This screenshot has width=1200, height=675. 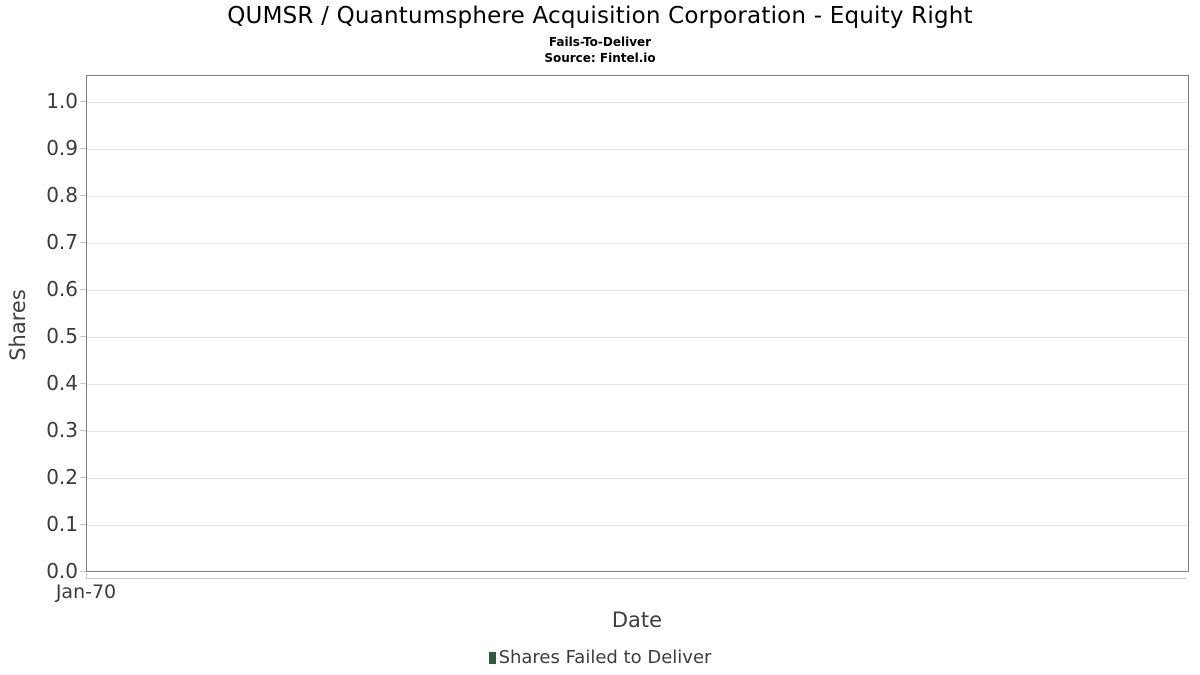 What do you see at coordinates (600, 42) in the screenshot?
I see `chart-subtitle: Fails-To-Deliver` at bounding box center [600, 42].